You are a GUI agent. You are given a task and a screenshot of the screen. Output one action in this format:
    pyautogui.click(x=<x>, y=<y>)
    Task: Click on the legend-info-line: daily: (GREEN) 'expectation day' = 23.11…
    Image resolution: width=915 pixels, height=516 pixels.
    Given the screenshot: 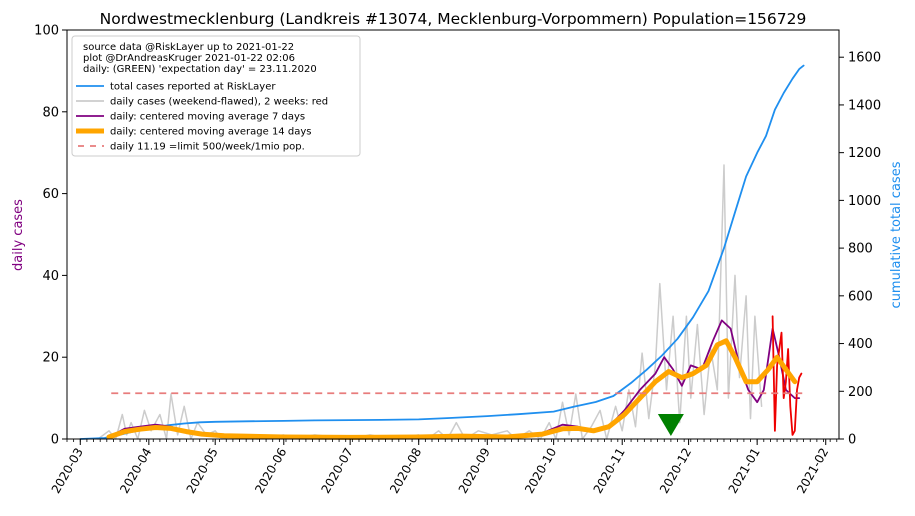 What is the action you would take?
    pyautogui.click(x=200, y=69)
    